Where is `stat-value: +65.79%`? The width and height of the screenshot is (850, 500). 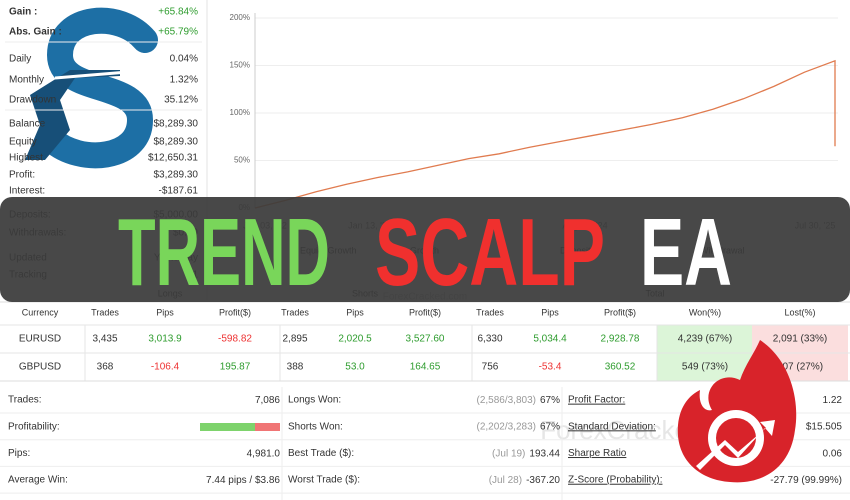 stat-value: +65.79% is located at coordinates (178, 32).